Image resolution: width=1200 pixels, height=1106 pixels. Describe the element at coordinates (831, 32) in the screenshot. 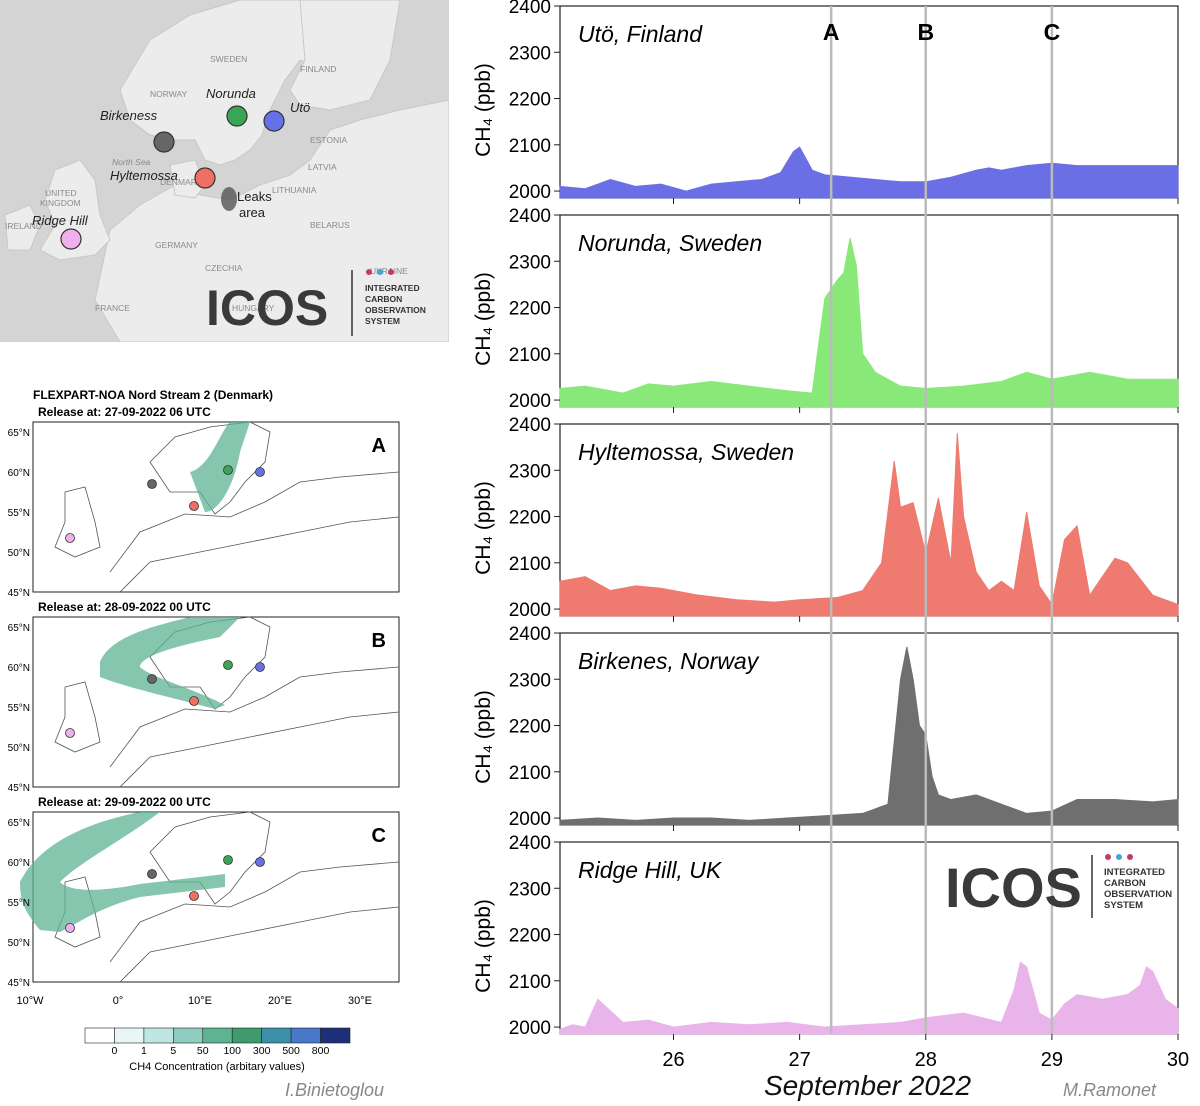

I see `event-label: A` at that location.